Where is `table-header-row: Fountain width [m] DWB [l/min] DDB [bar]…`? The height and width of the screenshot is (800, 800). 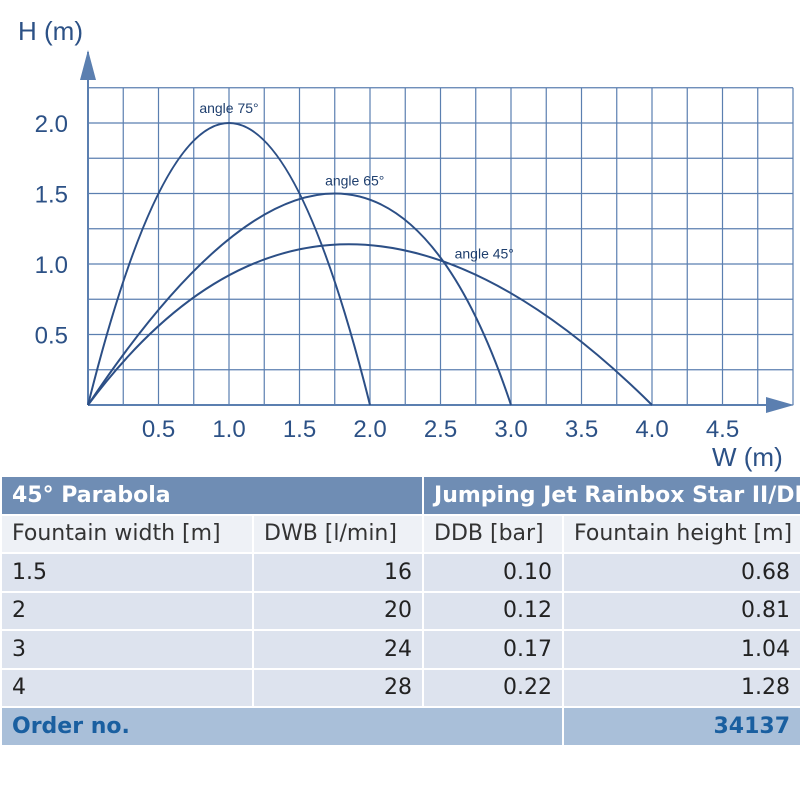
table-header-row: Fountain width [m] DWB [l/min] DDB [bar]… is located at coordinates (400, 533).